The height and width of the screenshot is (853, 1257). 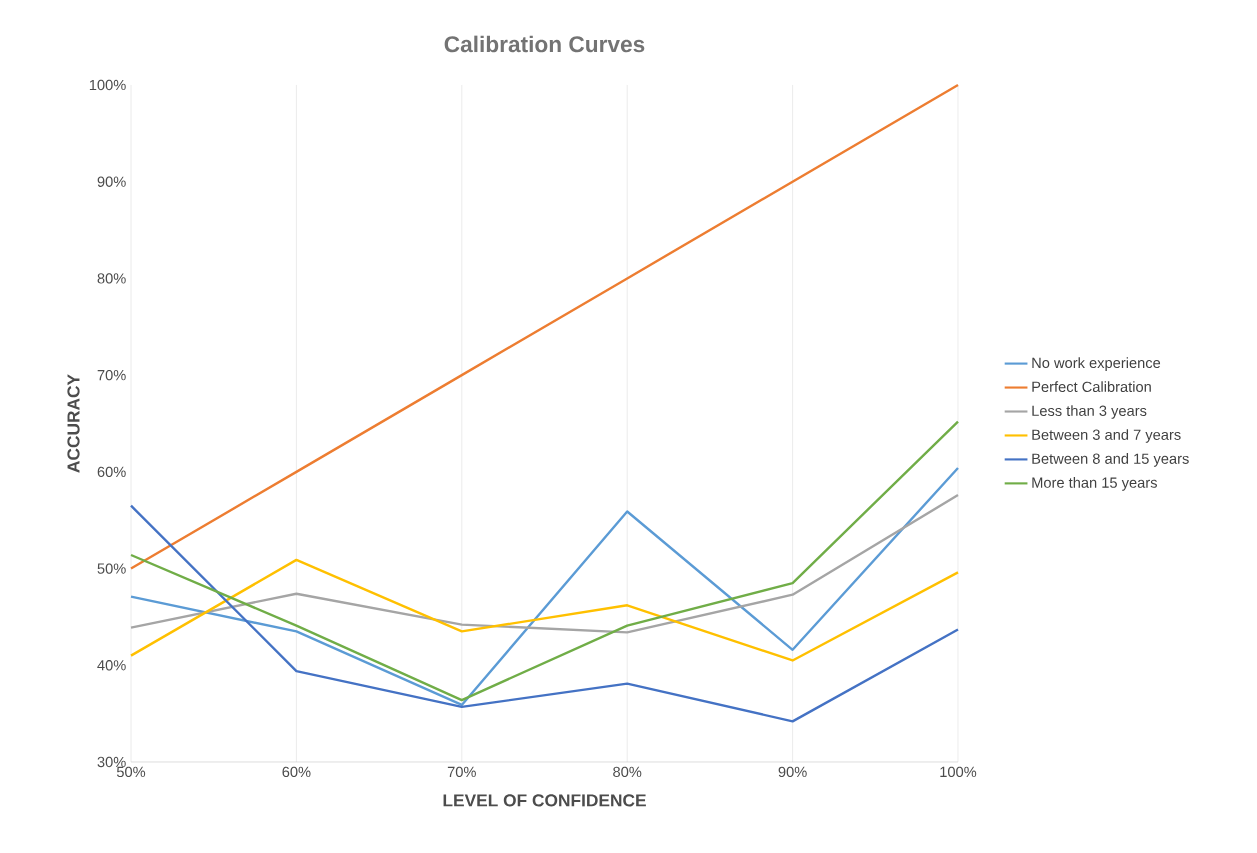 What do you see at coordinates (111, 375) in the screenshot?
I see `y-tick-label: 70%` at bounding box center [111, 375].